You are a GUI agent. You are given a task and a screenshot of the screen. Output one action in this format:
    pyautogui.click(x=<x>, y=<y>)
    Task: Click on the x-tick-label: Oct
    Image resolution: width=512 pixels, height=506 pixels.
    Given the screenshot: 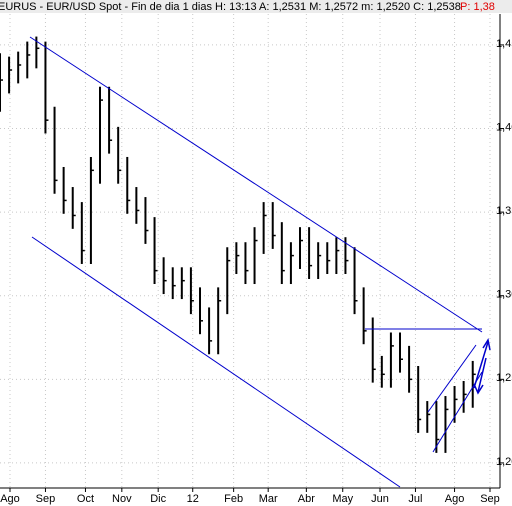 What is the action you would take?
    pyautogui.click(x=85, y=499)
    